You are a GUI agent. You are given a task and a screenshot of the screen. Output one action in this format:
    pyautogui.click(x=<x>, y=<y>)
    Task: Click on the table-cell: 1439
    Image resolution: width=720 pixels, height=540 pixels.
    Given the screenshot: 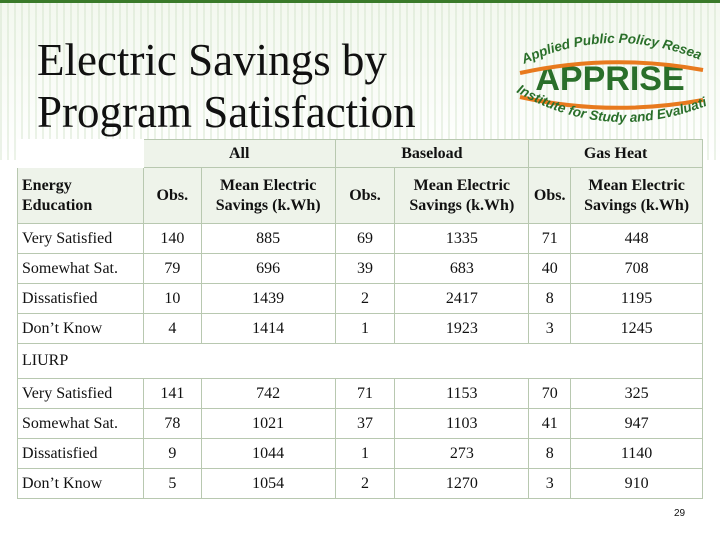 What is the action you would take?
    pyautogui.click(x=268, y=298)
    